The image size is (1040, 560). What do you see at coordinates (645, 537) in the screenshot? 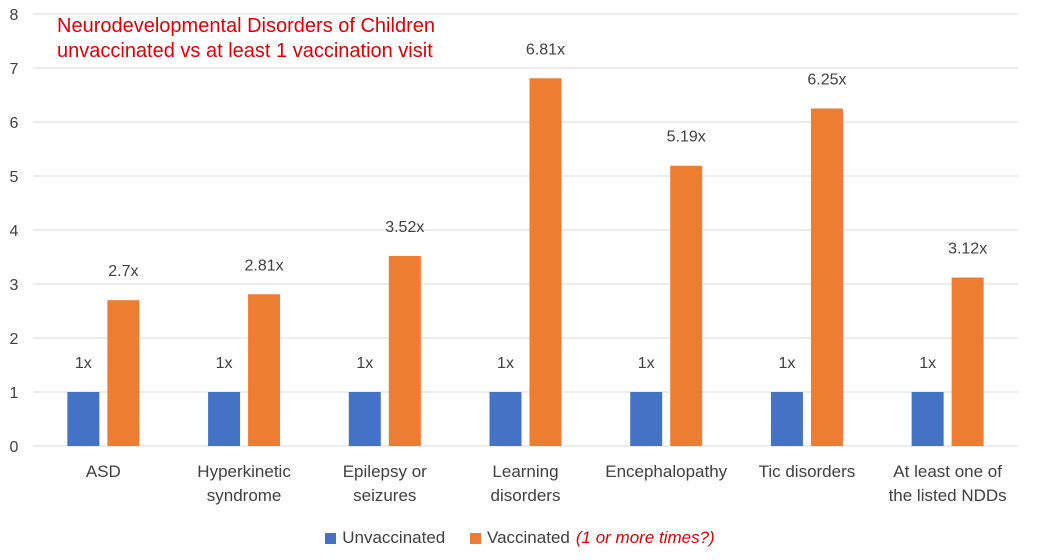
I see `legend-note-vaccinated: (1 or more times?)` at bounding box center [645, 537].